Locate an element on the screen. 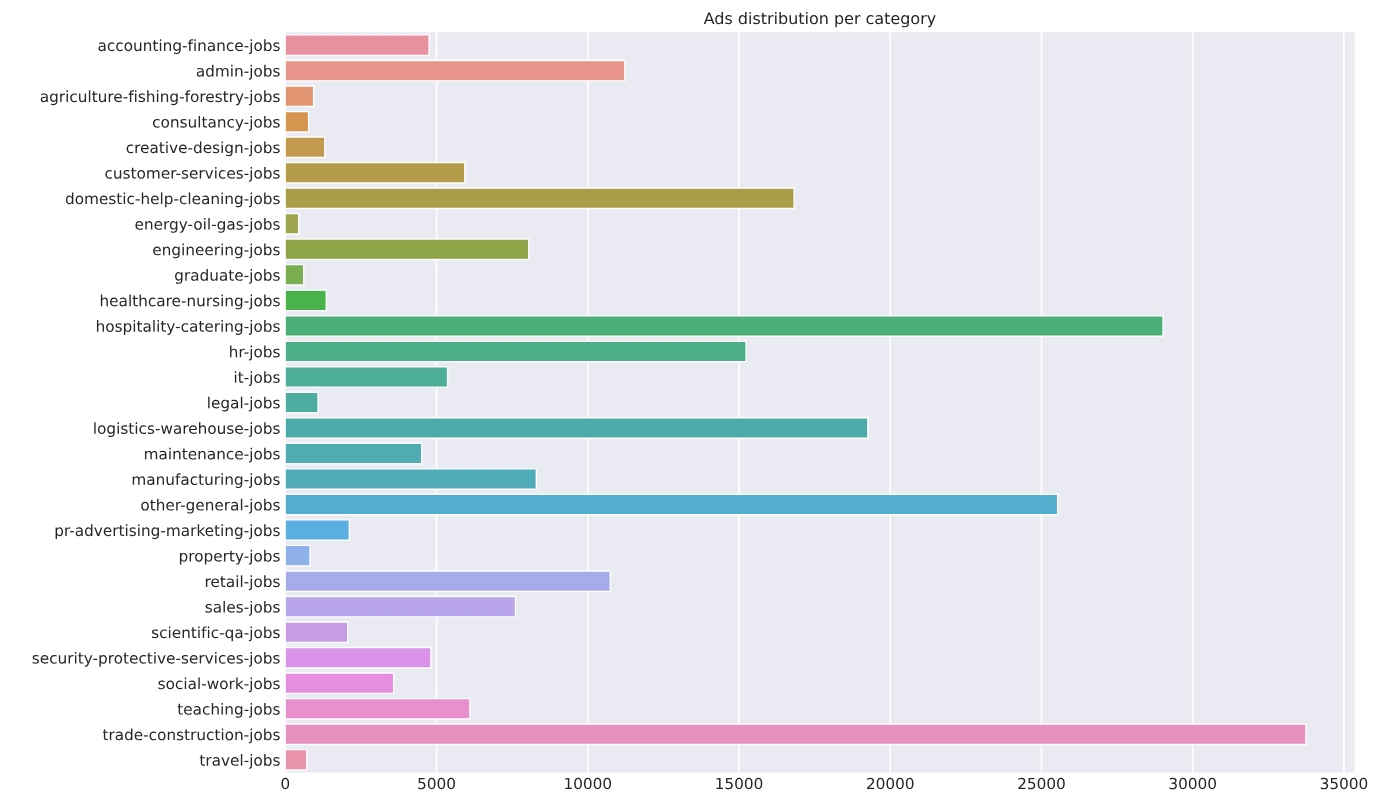  y-tick-label: logistics-warehouse-jobs is located at coordinates (187, 429).